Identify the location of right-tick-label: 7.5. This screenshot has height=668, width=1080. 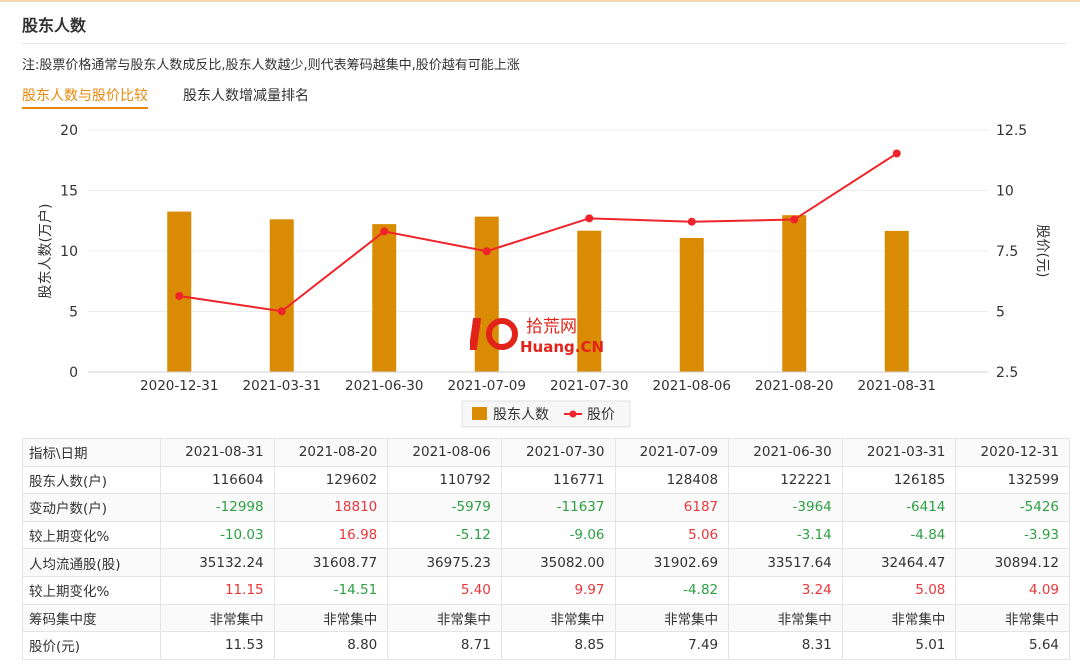
(1007, 252).